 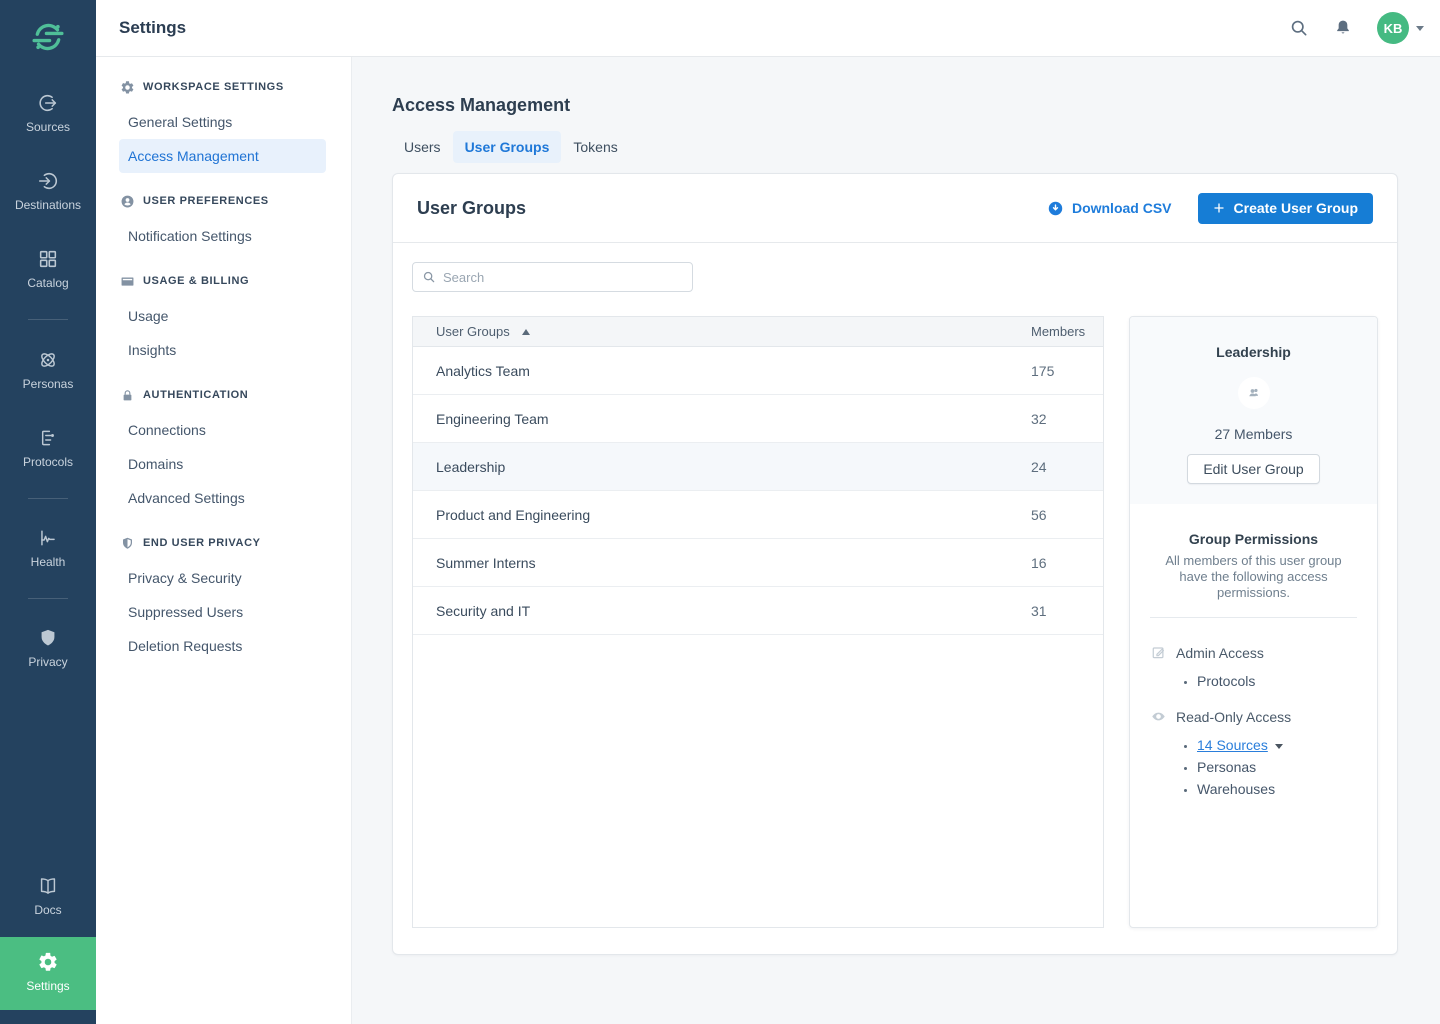 I want to click on eye-icon, so click(x=1158, y=716).